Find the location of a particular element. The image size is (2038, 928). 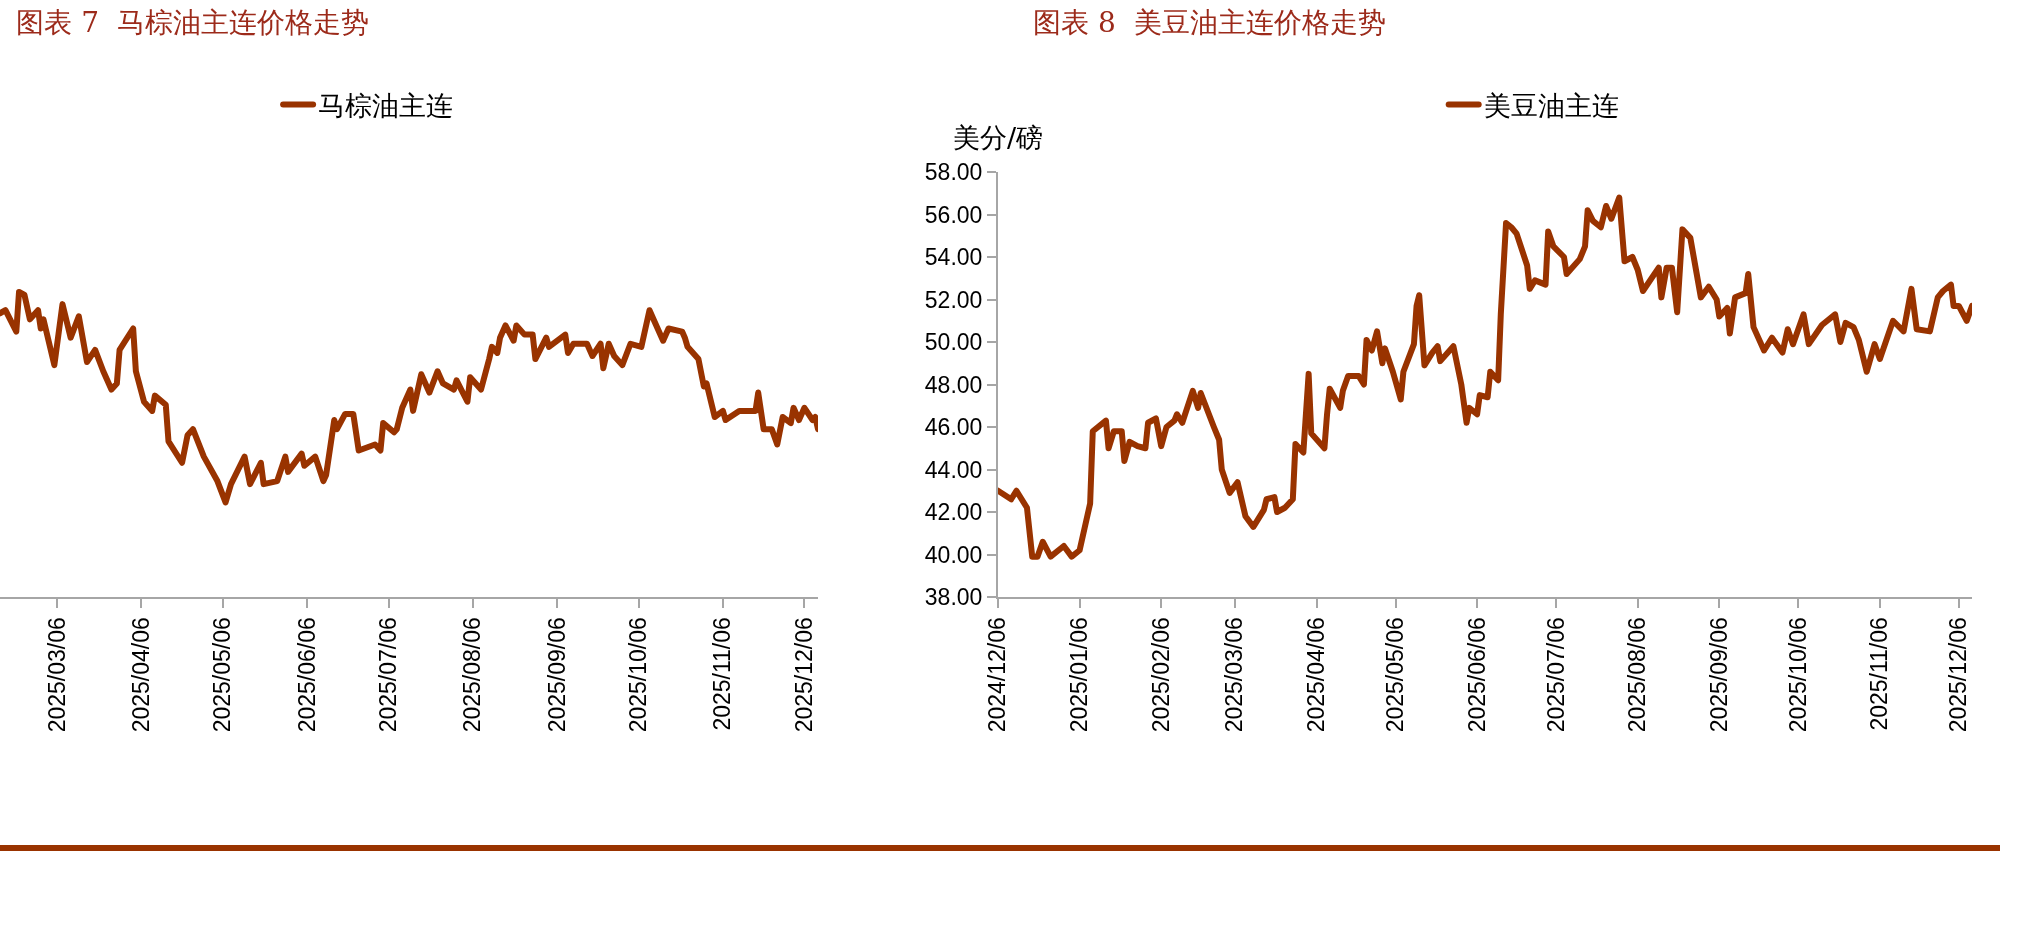

y-tick-label: 50.00 is located at coordinates (953, 342).